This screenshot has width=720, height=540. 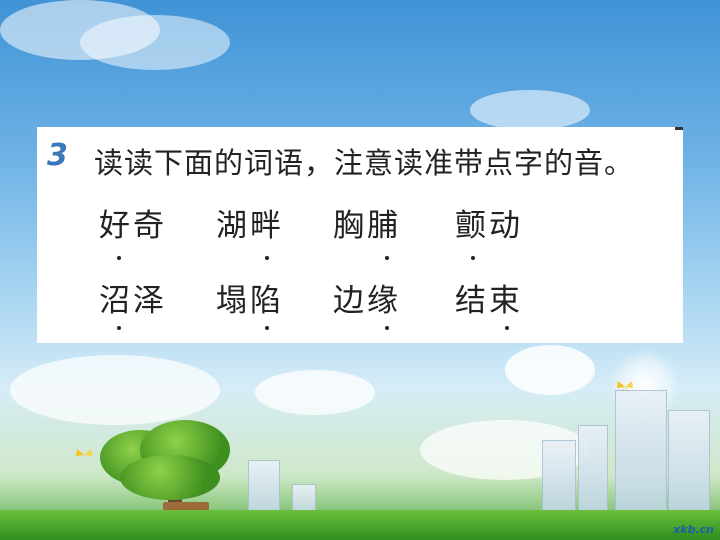 What do you see at coordinates (170, 477) in the screenshot?
I see `tree-crown` at bounding box center [170, 477].